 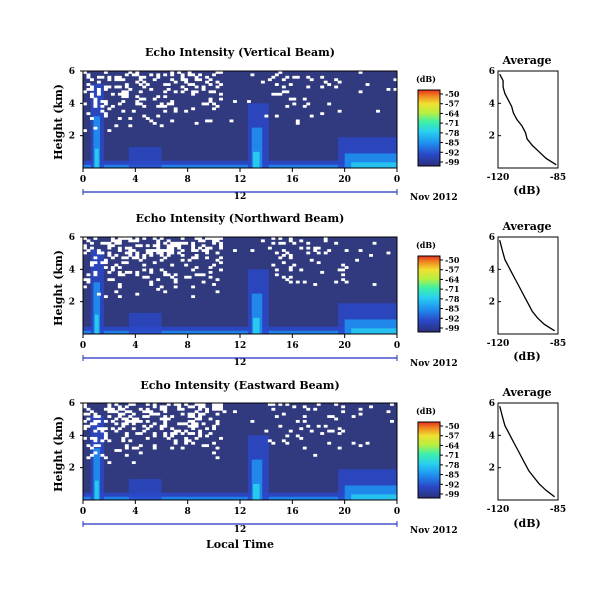 I want to click on y-tick-label: 6, so click(x=72, y=72).